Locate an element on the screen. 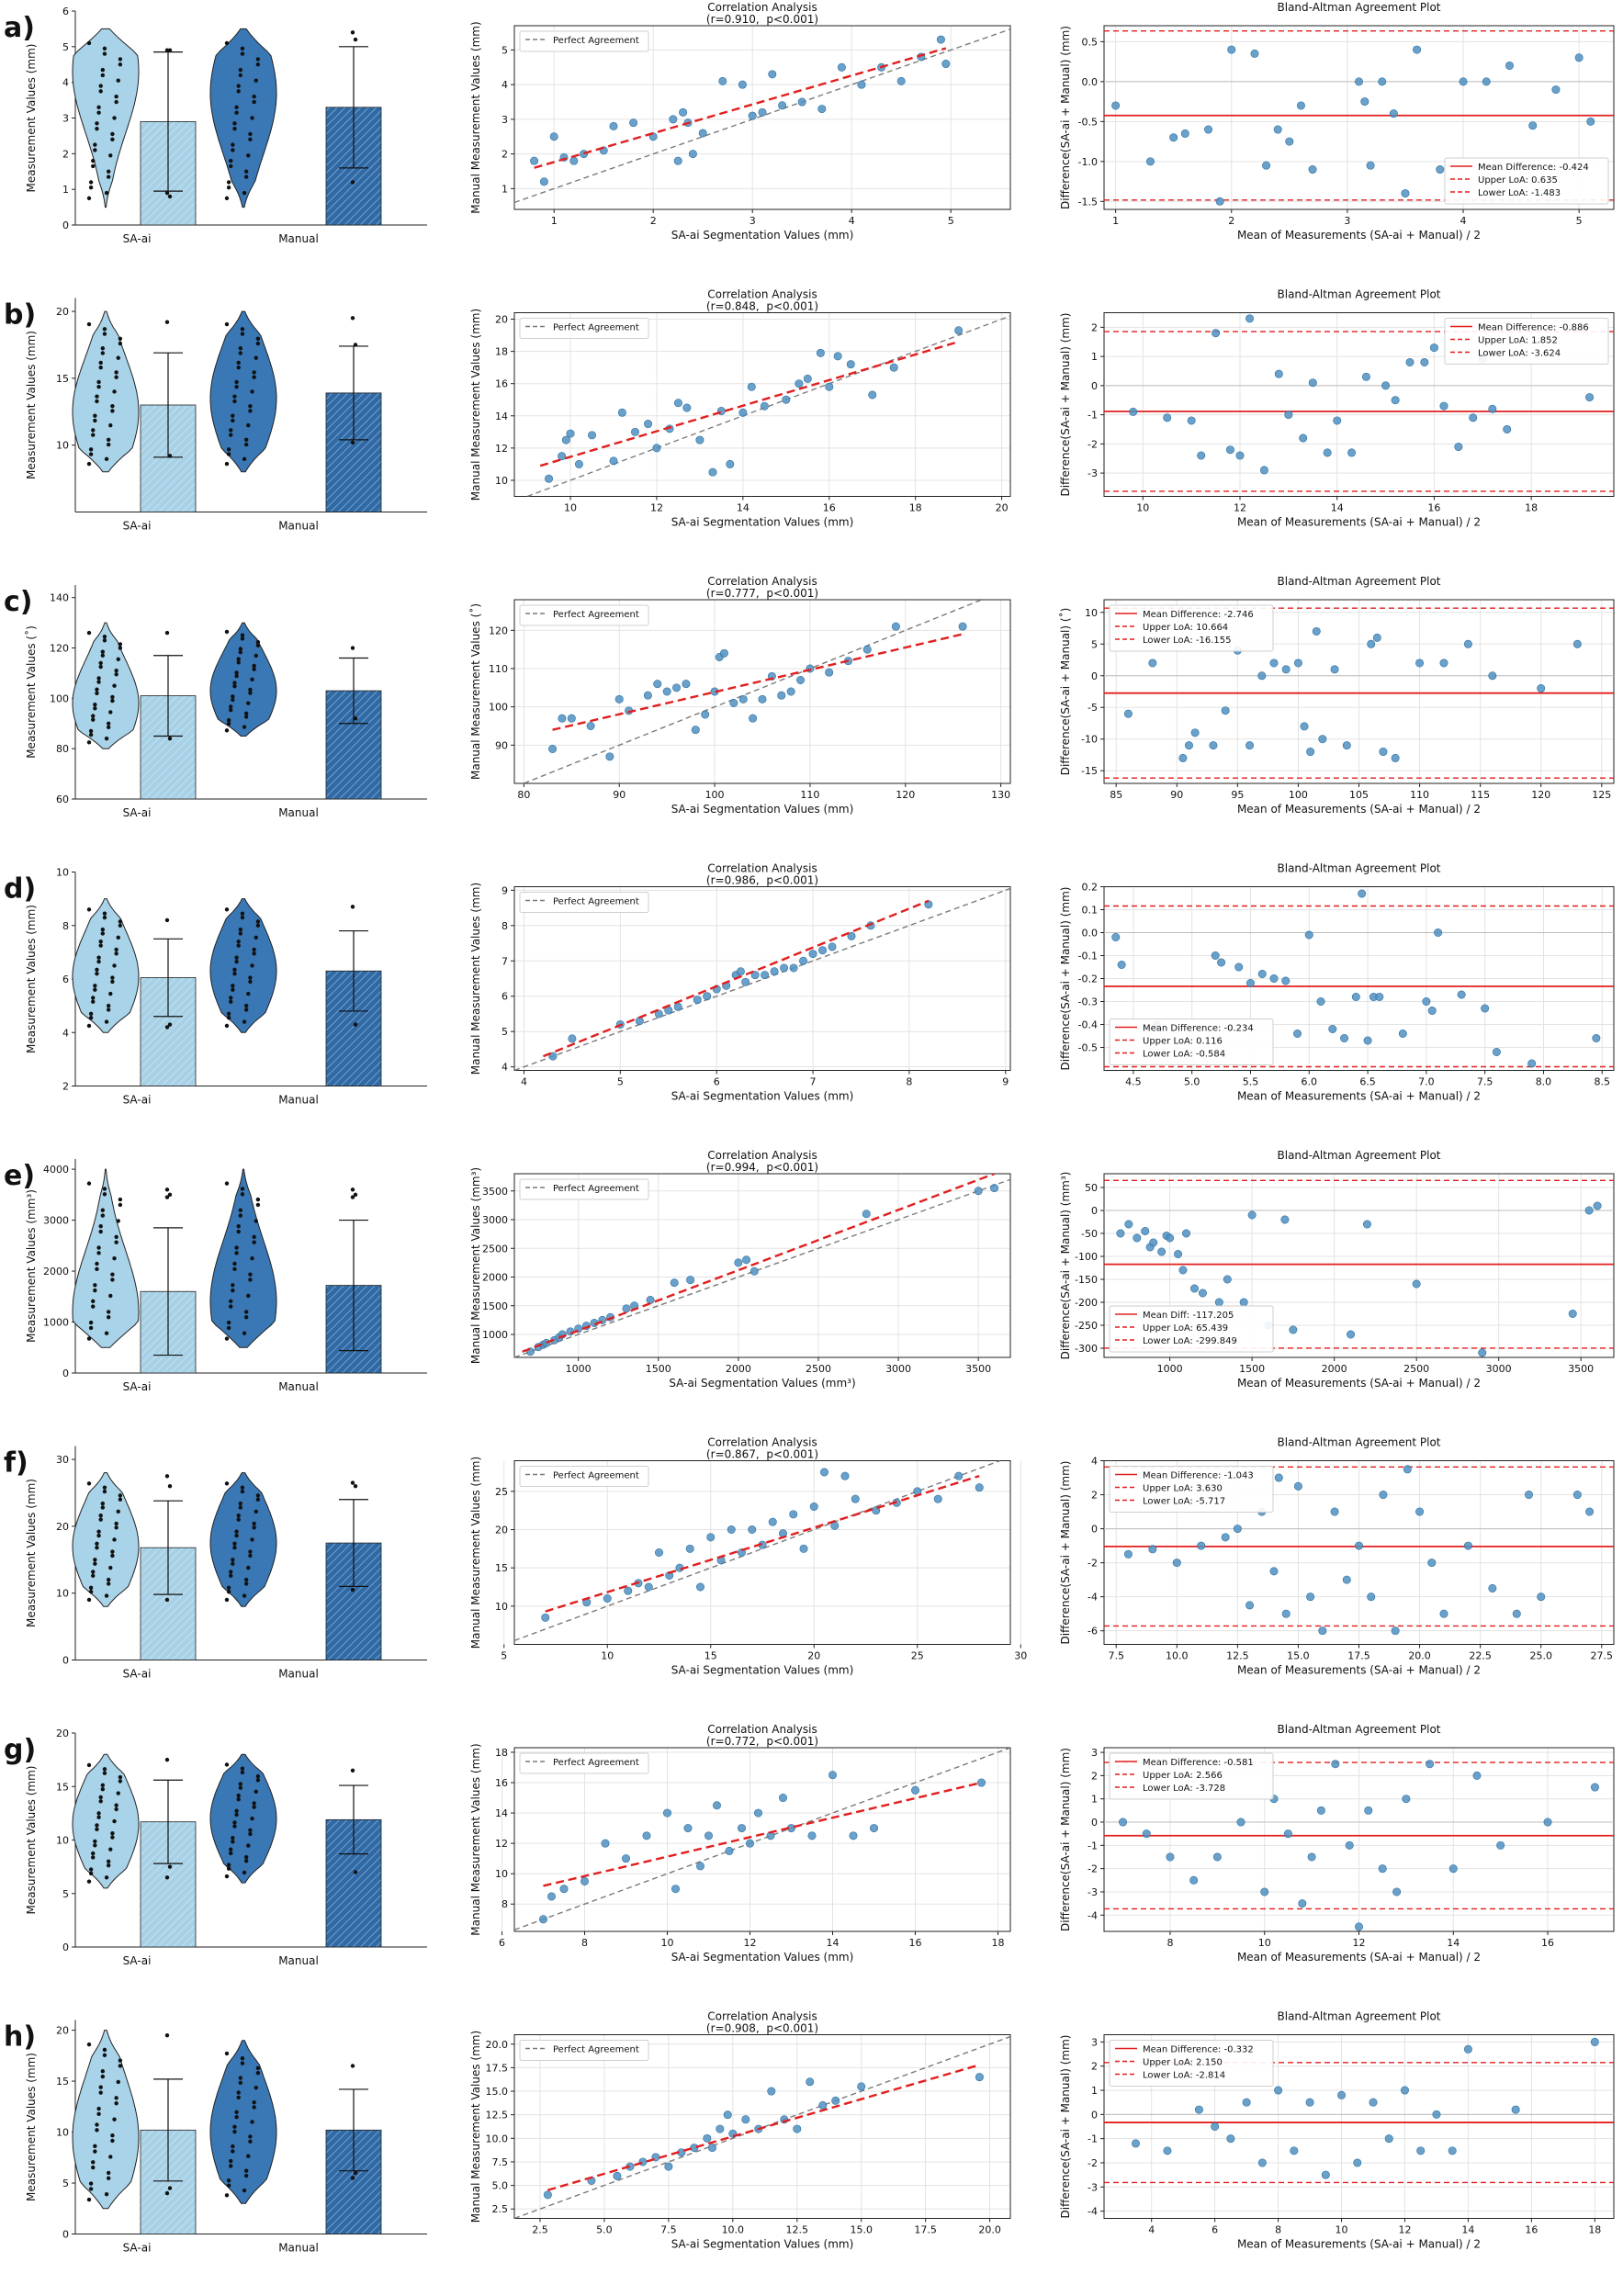  x-tick-label: 110 is located at coordinates (809, 795).